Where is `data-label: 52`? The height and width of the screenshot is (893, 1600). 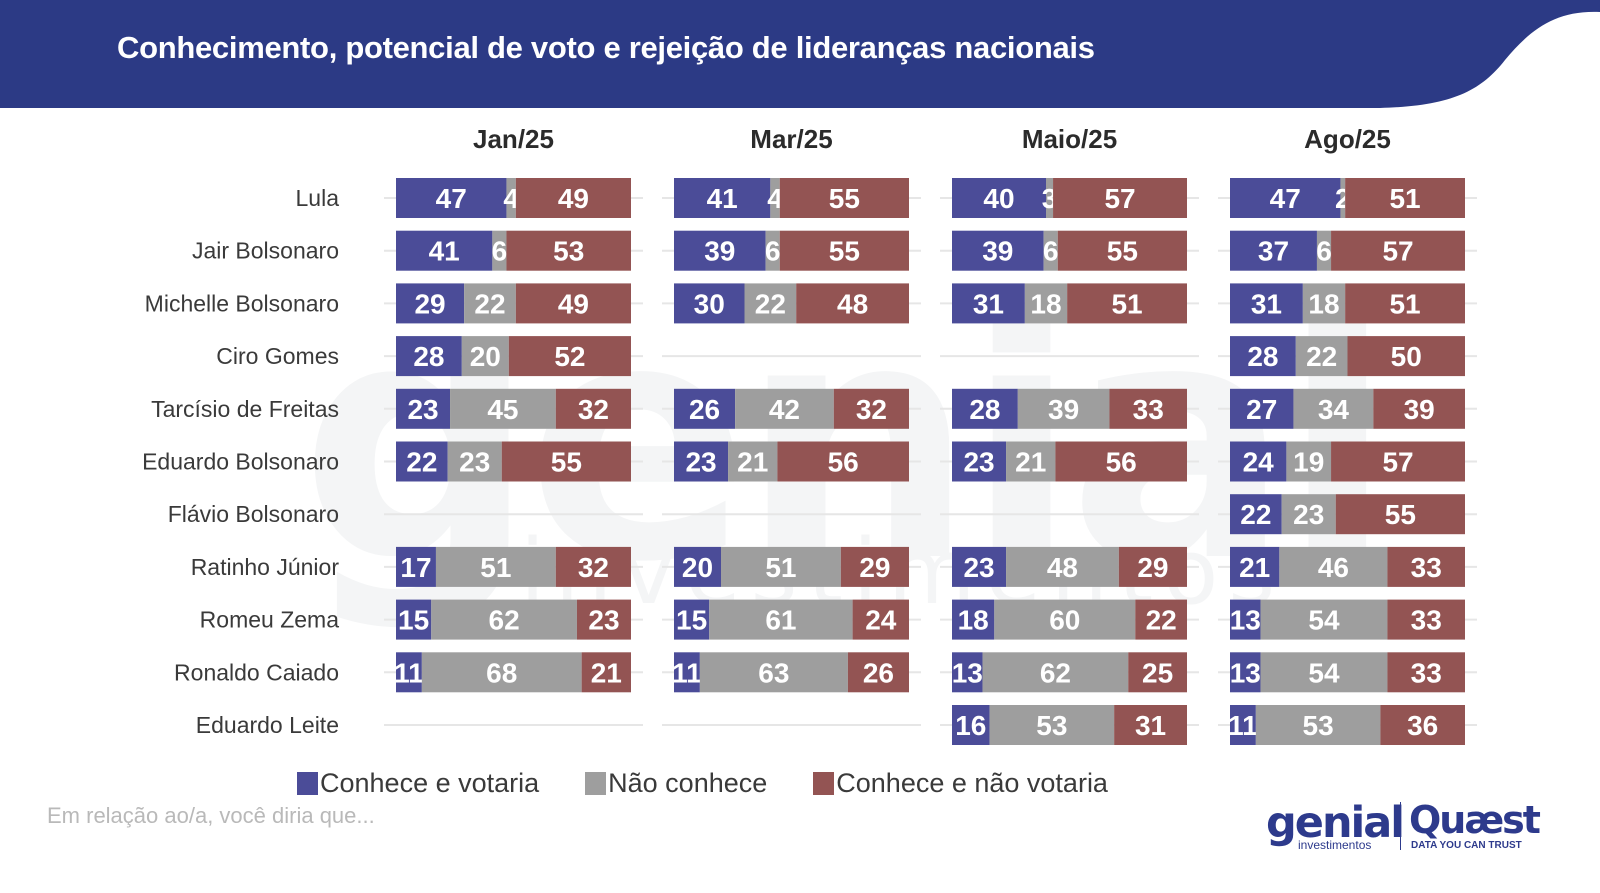
data-label: 52 is located at coordinates (569, 356).